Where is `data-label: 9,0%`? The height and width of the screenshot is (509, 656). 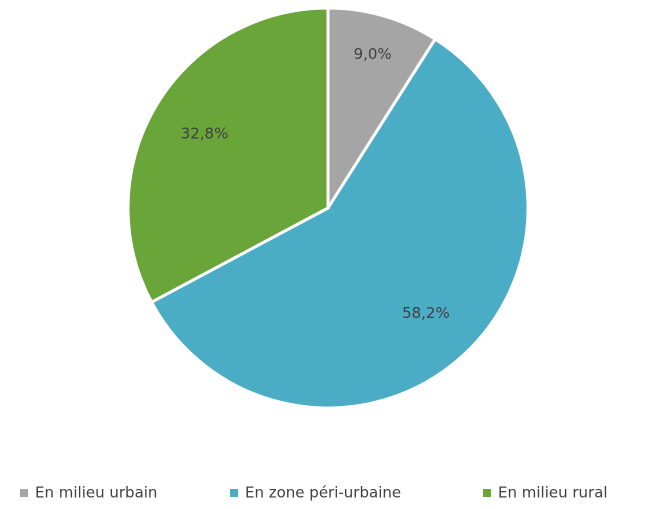 data-label: 9,0% is located at coordinates (373, 54).